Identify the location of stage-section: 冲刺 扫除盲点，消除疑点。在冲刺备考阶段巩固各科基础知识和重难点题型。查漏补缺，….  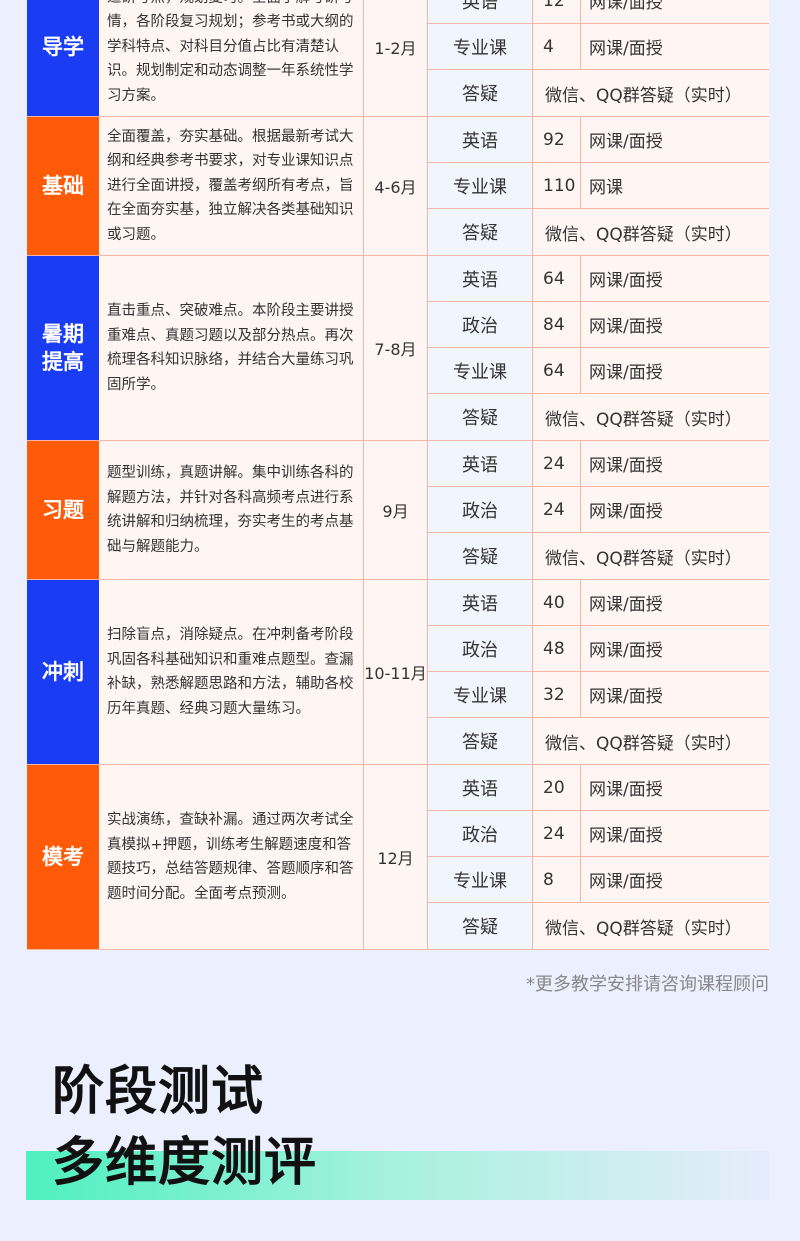
(398, 672).